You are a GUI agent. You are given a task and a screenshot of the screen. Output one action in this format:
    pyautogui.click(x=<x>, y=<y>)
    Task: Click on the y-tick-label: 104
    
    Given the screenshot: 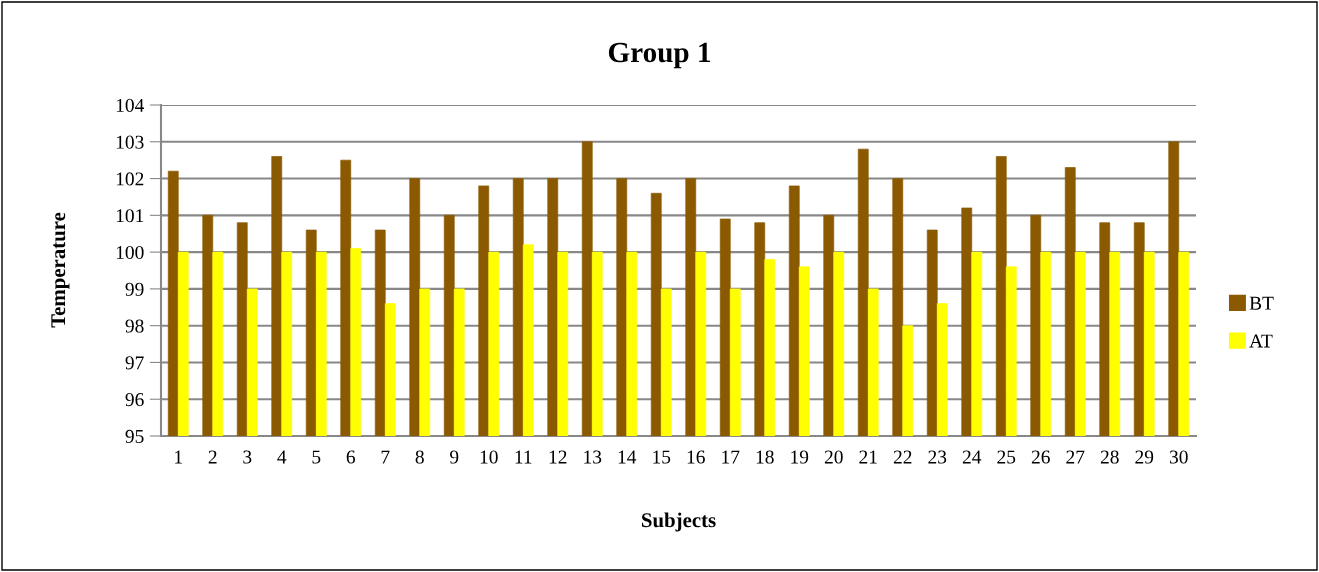 What is the action you would take?
    pyautogui.click(x=130, y=105)
    